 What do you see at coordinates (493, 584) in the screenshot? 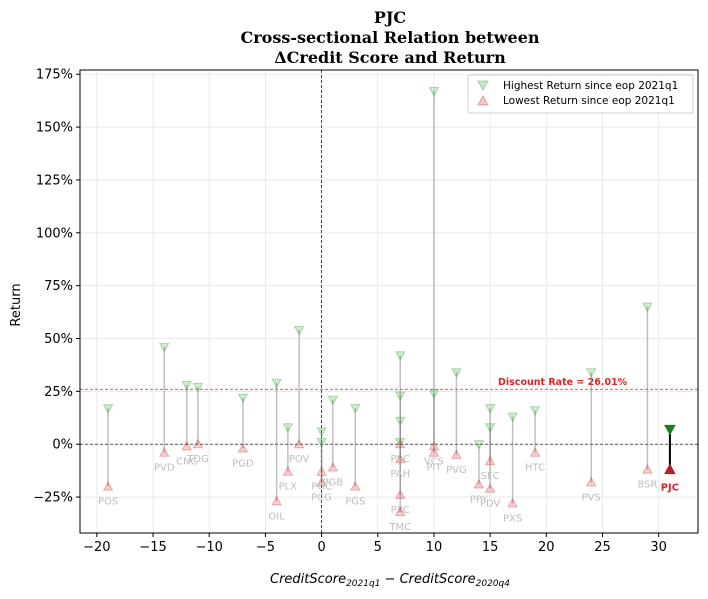
I see `x-axis-label-sub2: 2020q4` at bounding box center [493, 584].